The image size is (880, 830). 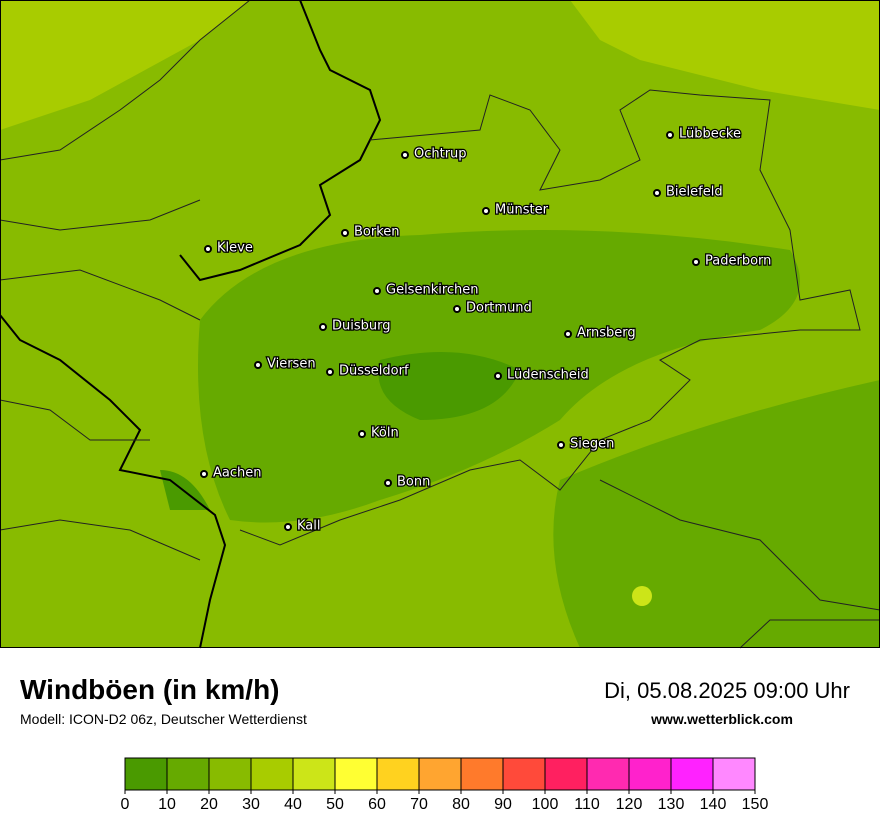 I want to click on city-label: Arnsberg, so click(x=606, y=333).